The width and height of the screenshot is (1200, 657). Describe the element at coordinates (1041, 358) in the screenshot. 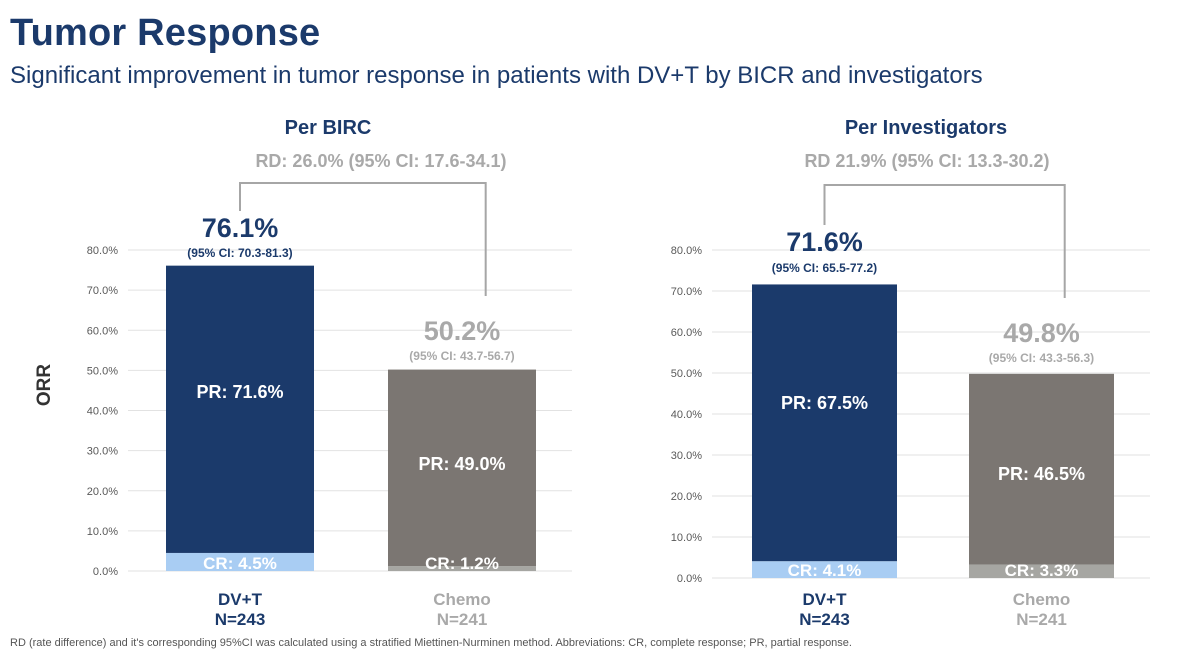

I see `ci-label: (95% CI: 43.3-56.3)` at that location.